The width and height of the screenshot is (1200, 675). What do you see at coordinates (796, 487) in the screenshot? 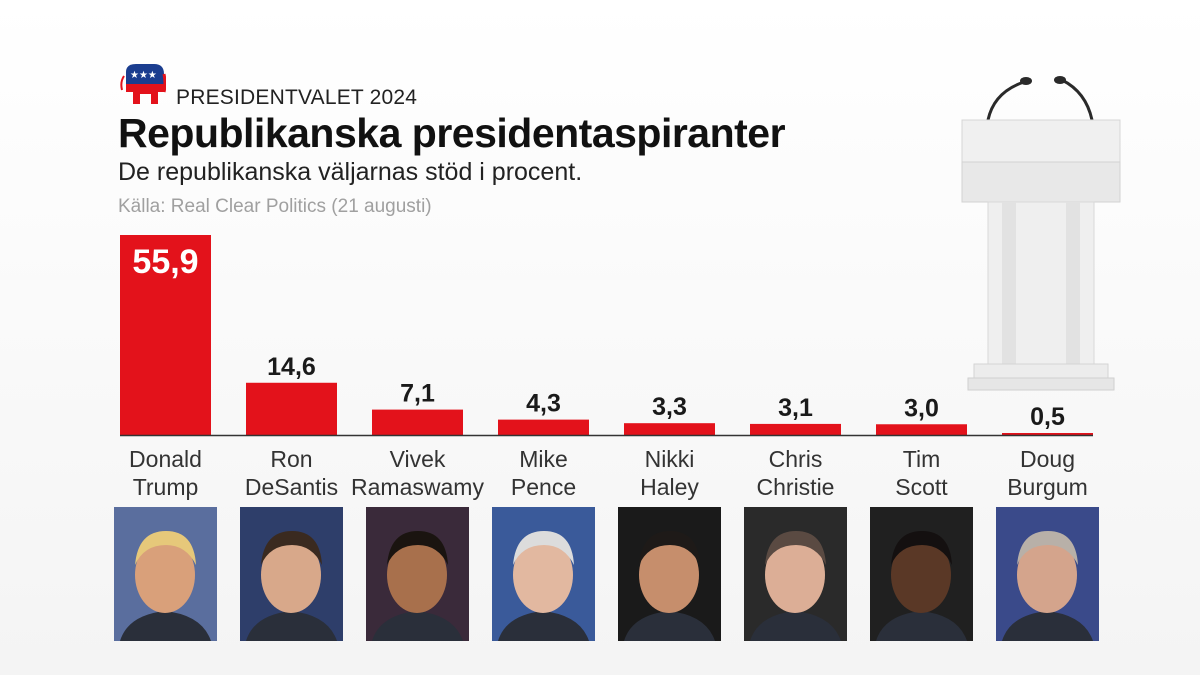
I see `category-label-5-line-1: Christie` at bounding box center [796, 487].